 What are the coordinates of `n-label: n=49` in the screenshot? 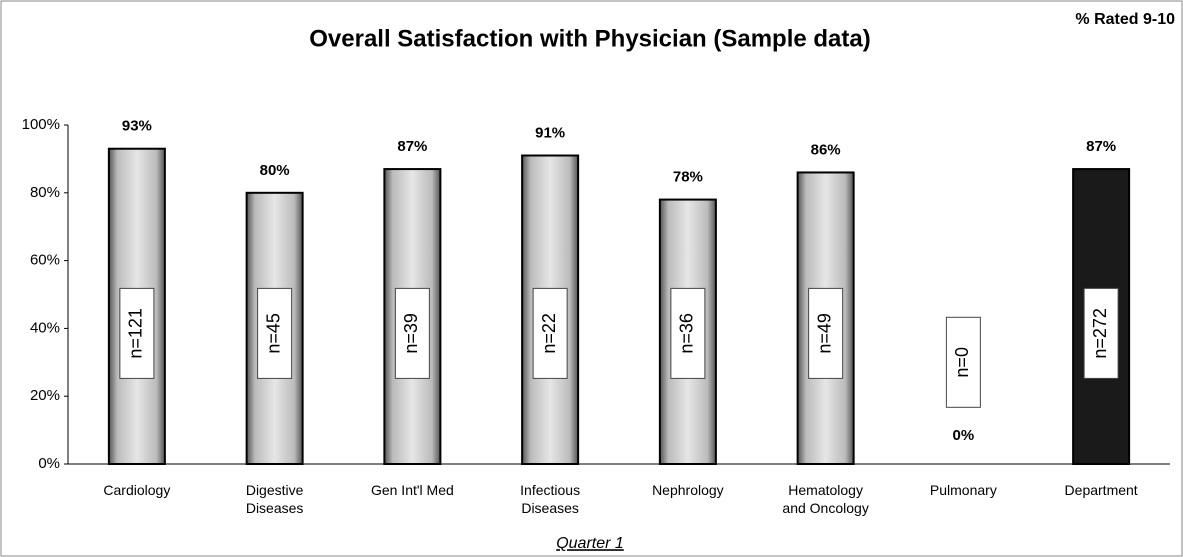 It's located at (824, 333).